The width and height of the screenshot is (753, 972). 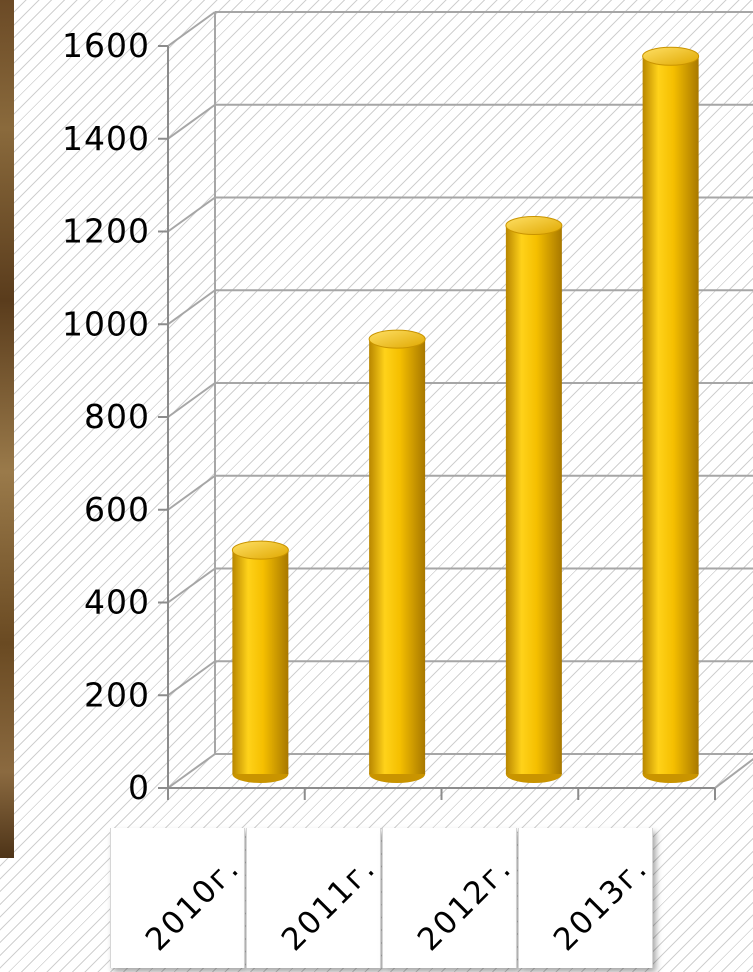 What do you see at coordinates (329, 904) in the screenshot?
I see `x-tick-label: 2011г.` at bounding box center [329, 904].